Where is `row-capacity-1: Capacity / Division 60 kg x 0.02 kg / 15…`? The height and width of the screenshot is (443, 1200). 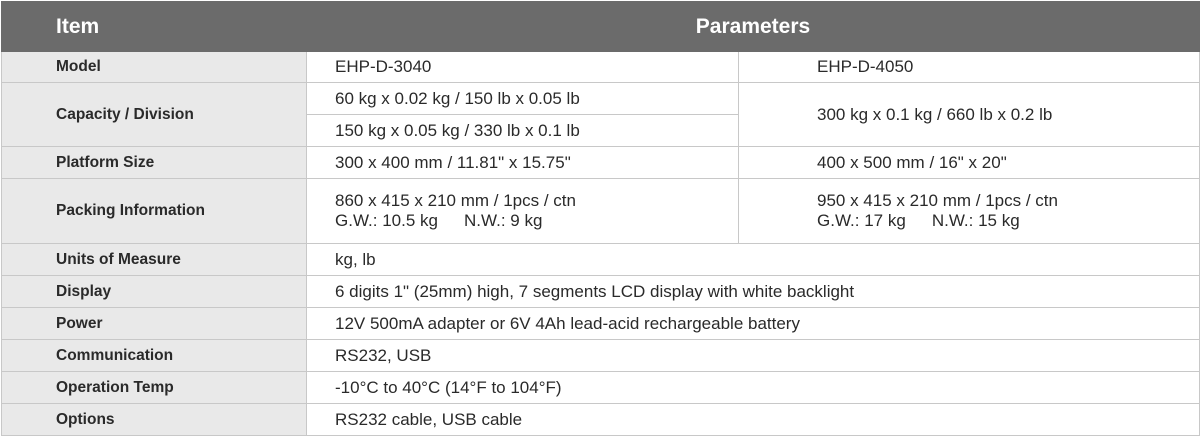
row-capacity-1: Capacity / Division 60 kg x 0.02 kg / 15… is located at coordinates (600, 114).